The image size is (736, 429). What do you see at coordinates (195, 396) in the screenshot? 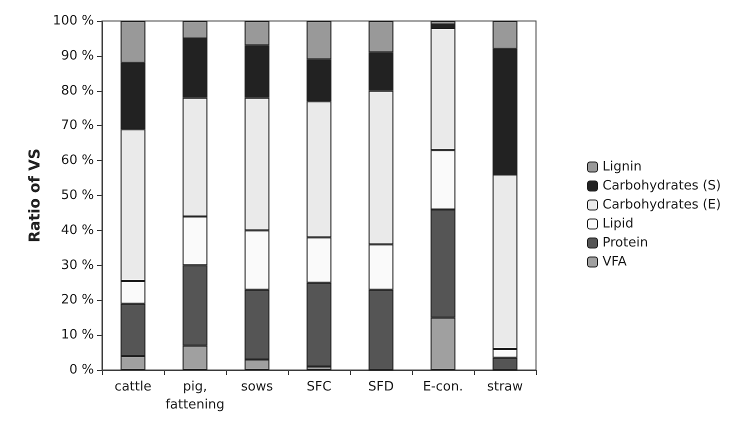
I see `x-tick-label: pig, fattening` at bounding box center [195, 396].